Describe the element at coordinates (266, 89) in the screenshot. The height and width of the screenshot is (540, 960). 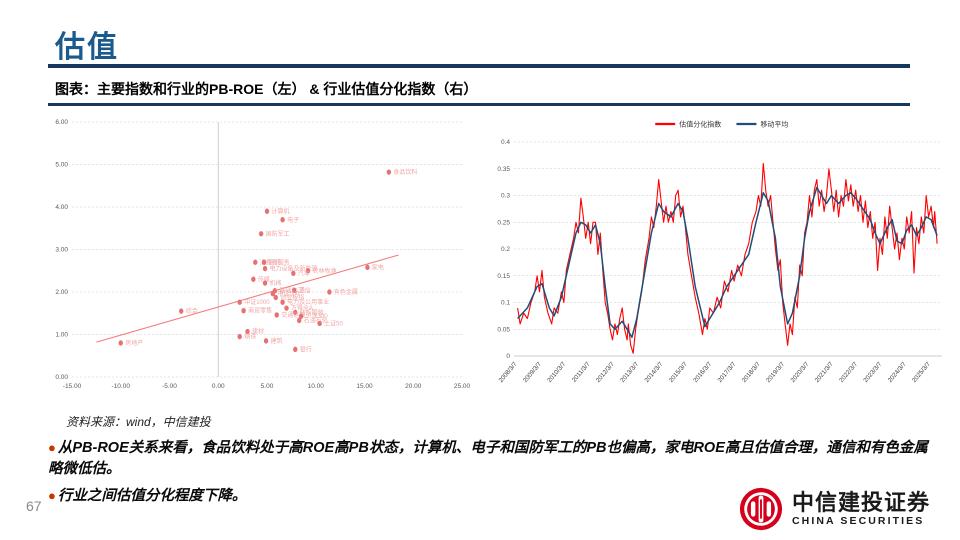
I see `chart-caption: 图表：主要指数和行业的PB-ROE（左） & 行业估值分化指数（右）` at that location.